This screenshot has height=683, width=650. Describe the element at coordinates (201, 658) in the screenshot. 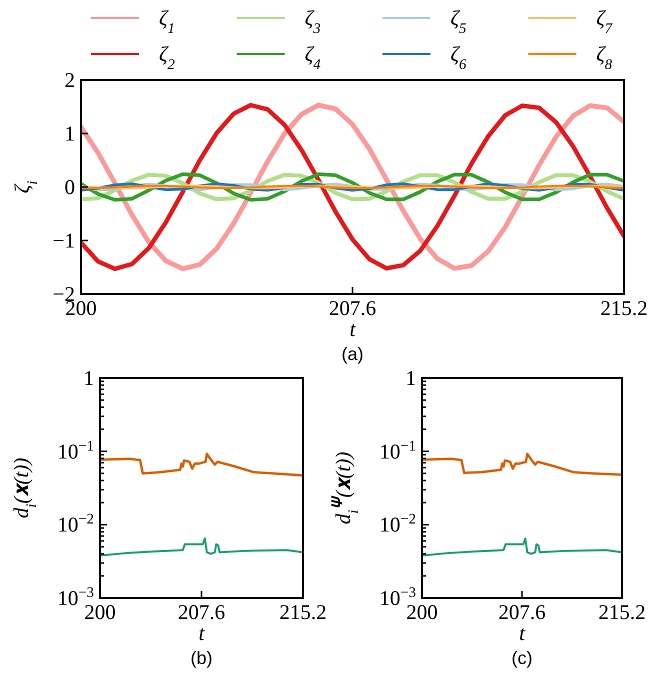

I see `text: (b)` at that location.